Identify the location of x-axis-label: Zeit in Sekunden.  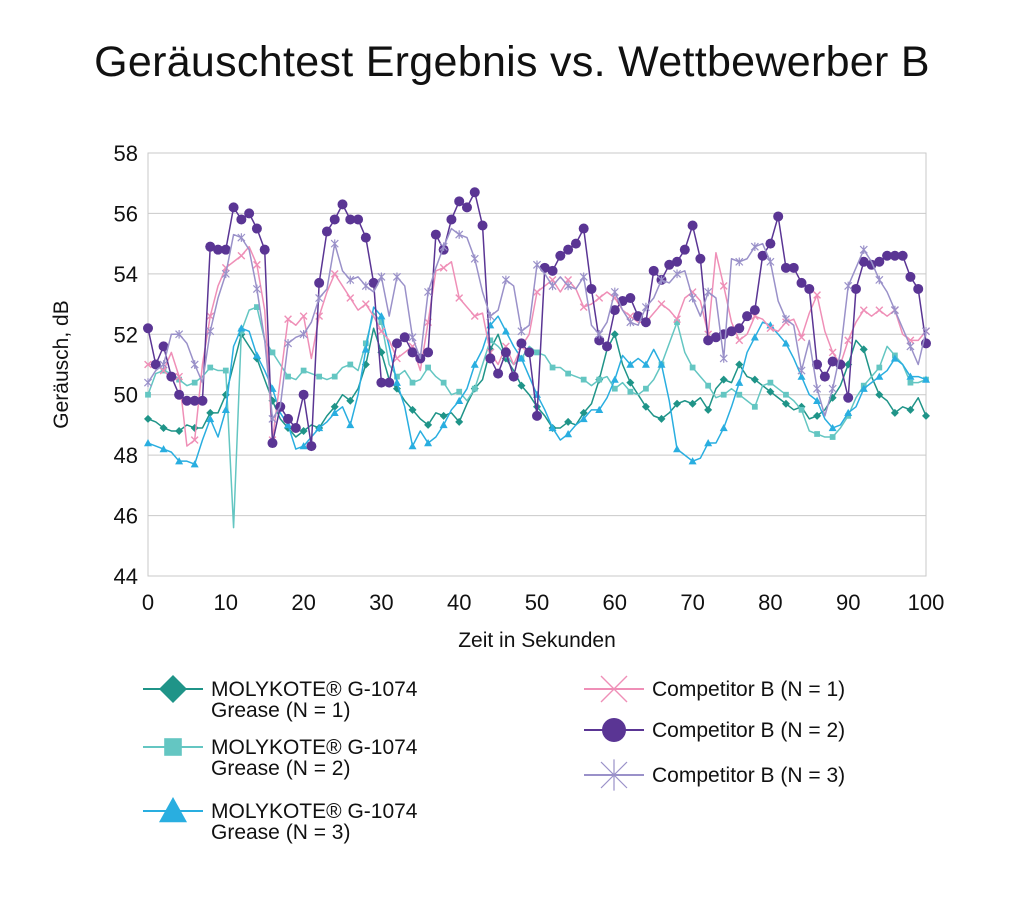
(537, 640).